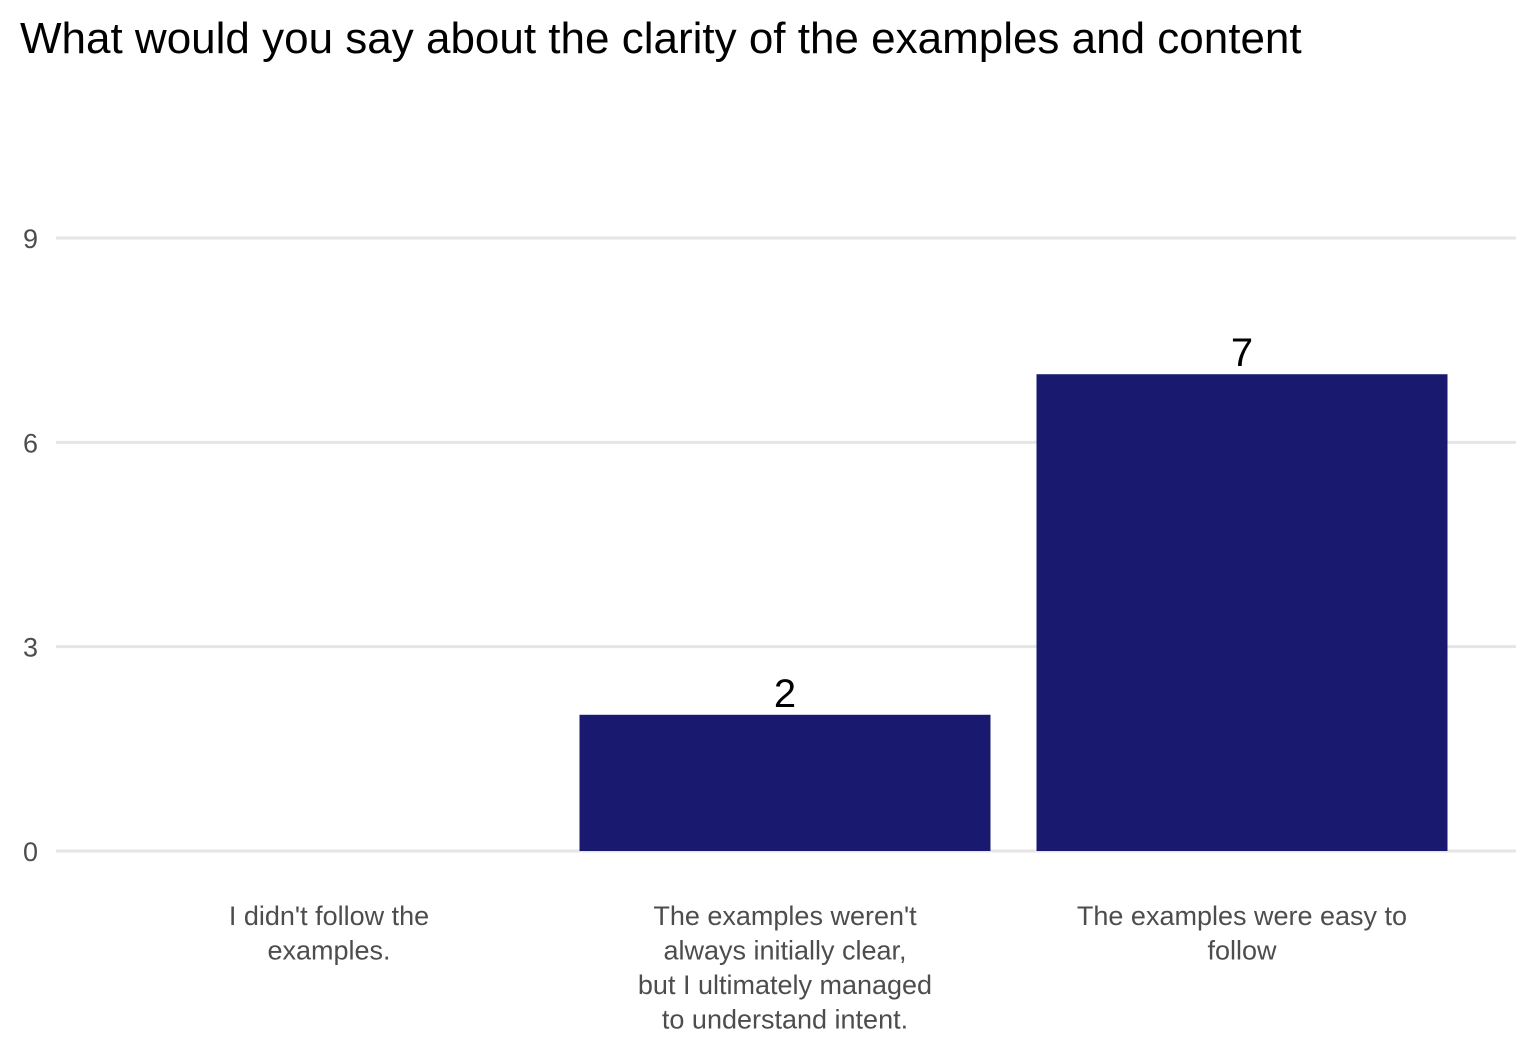  What do you see at coordinates (328, 951) in the screenshot?
I see `x-tick-label: examples.` at bounding box center [328, 951].